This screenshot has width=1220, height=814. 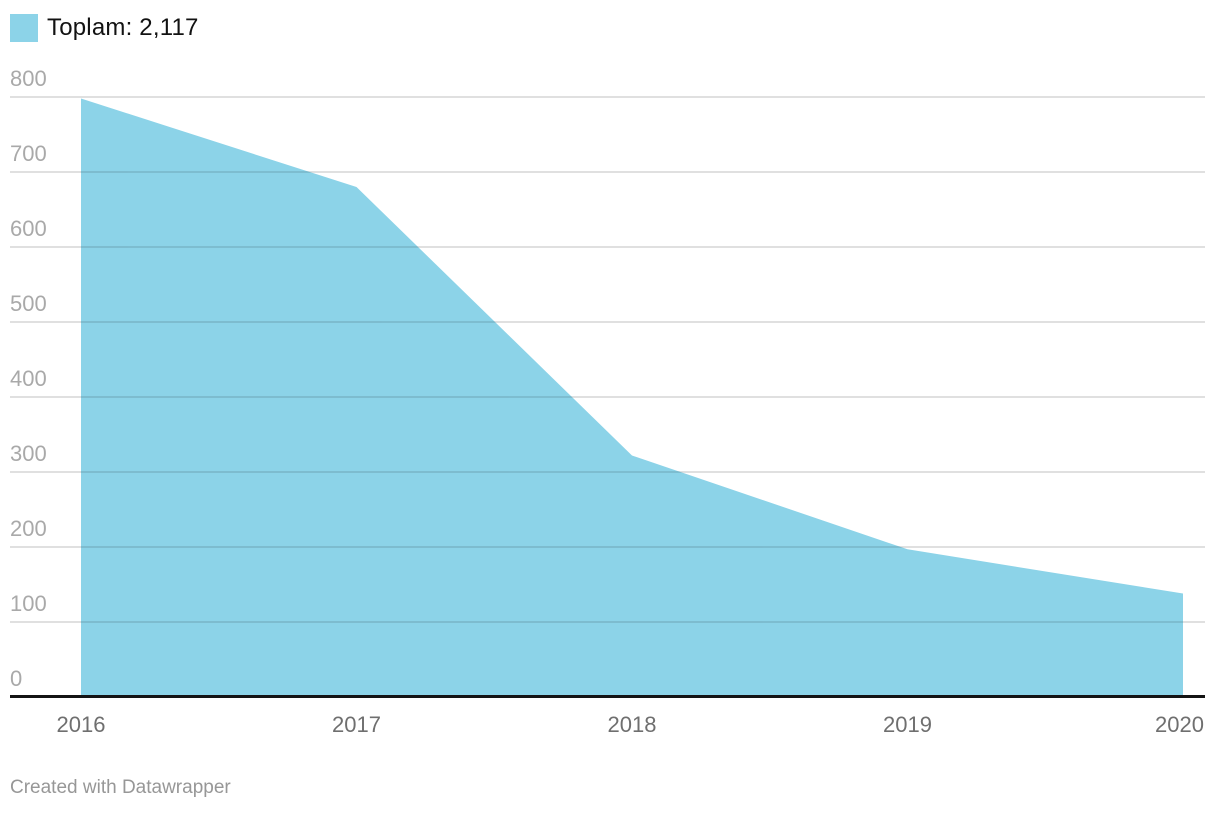 I want to click on x-axis-line, so click(x=607, y=696).